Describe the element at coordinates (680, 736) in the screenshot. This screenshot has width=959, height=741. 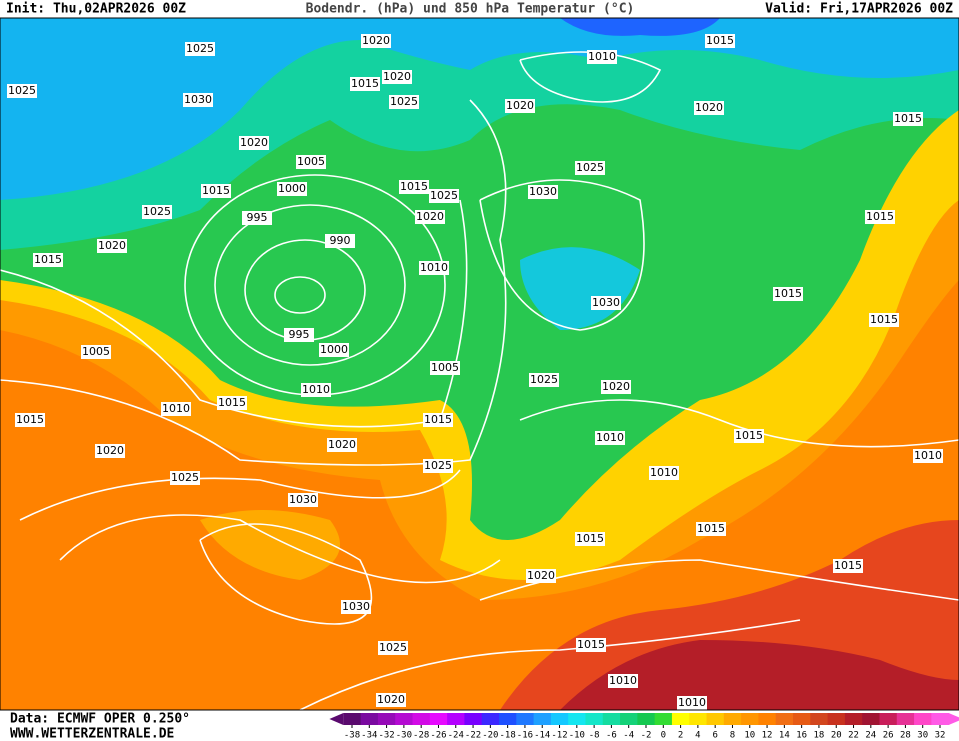
I see `colorbar-label: 2` at that location.